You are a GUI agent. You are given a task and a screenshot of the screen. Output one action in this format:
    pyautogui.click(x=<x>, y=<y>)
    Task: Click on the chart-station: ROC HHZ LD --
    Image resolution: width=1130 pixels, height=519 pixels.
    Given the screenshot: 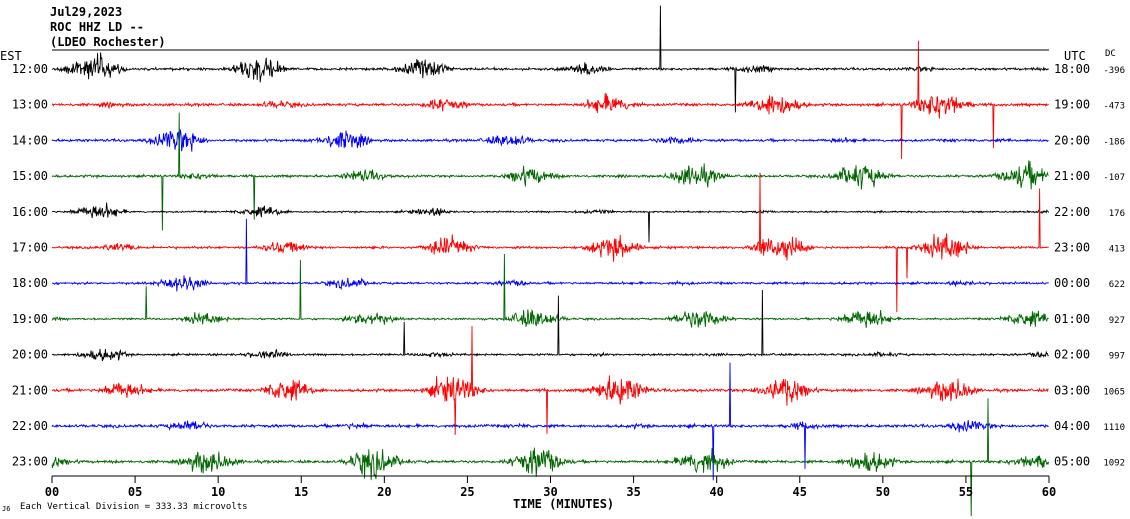 What is the action you would take?
    pyautogui.click(x=97, y=27)
    